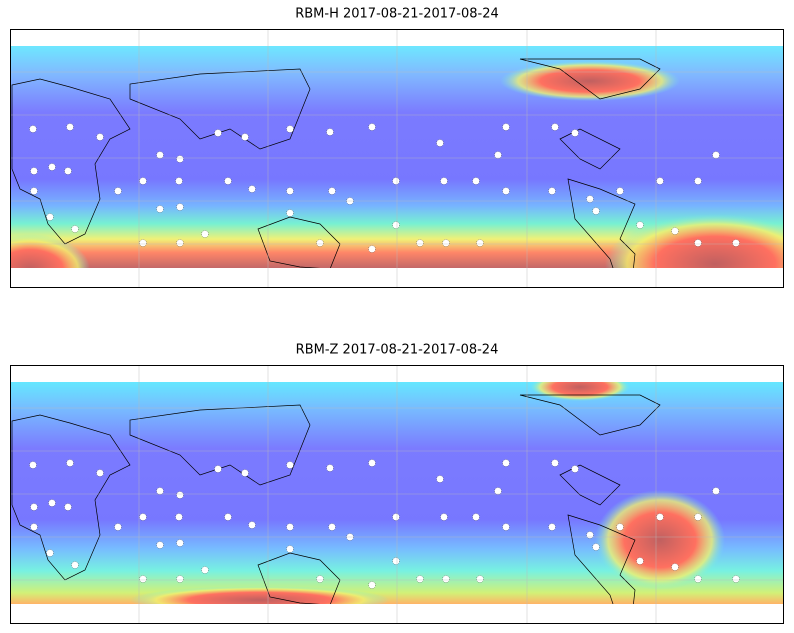 Image resolution: width=794 pixels, height=633 pixels. What do you see at coordinates (397, 14) in the screenshot?
I see `map-title: RBM-H 2017-08-21-2017-08-24` at bounding box center [397, 14].